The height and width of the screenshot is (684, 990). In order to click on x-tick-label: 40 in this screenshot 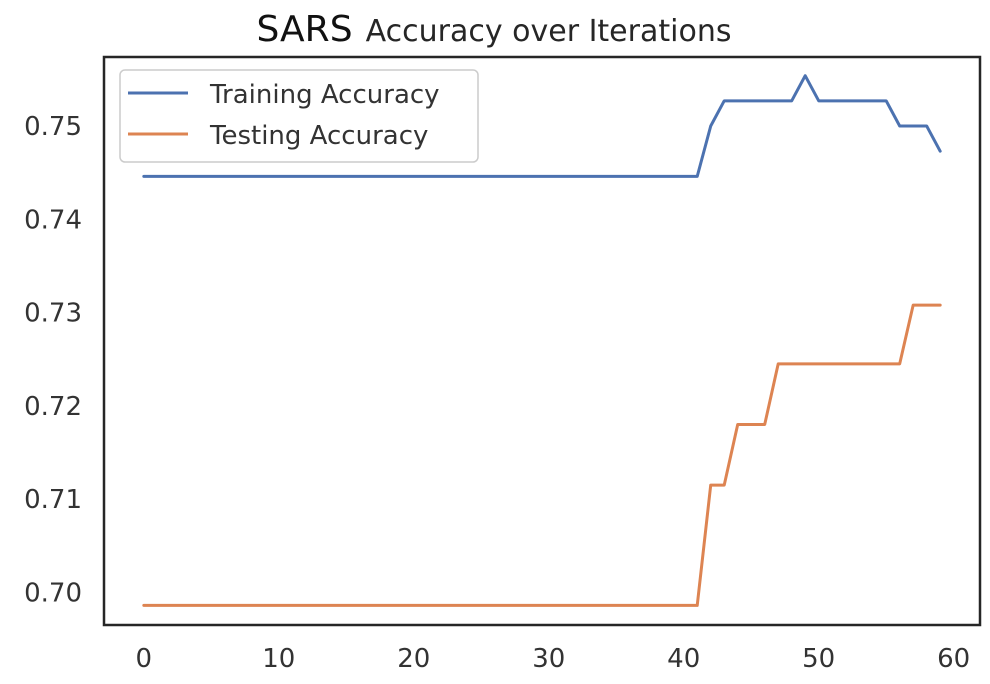, I will do `click(683, 659)`.